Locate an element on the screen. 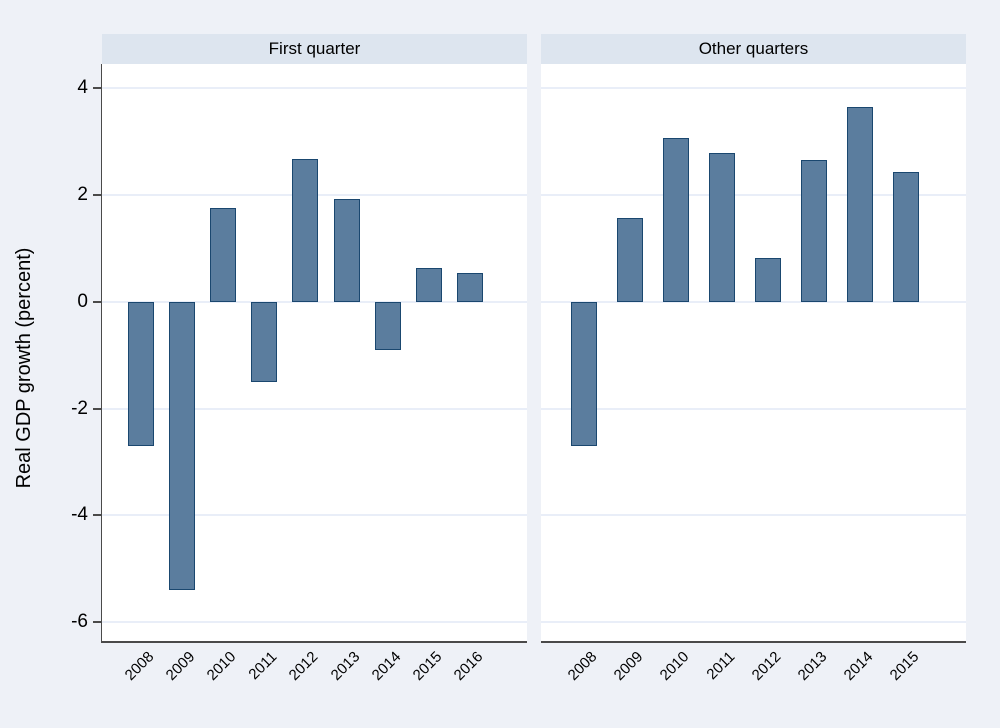 The height and width of the screenshot is (728, 1000). x-tick-label: 2008 is located at coordinates (582, 666).